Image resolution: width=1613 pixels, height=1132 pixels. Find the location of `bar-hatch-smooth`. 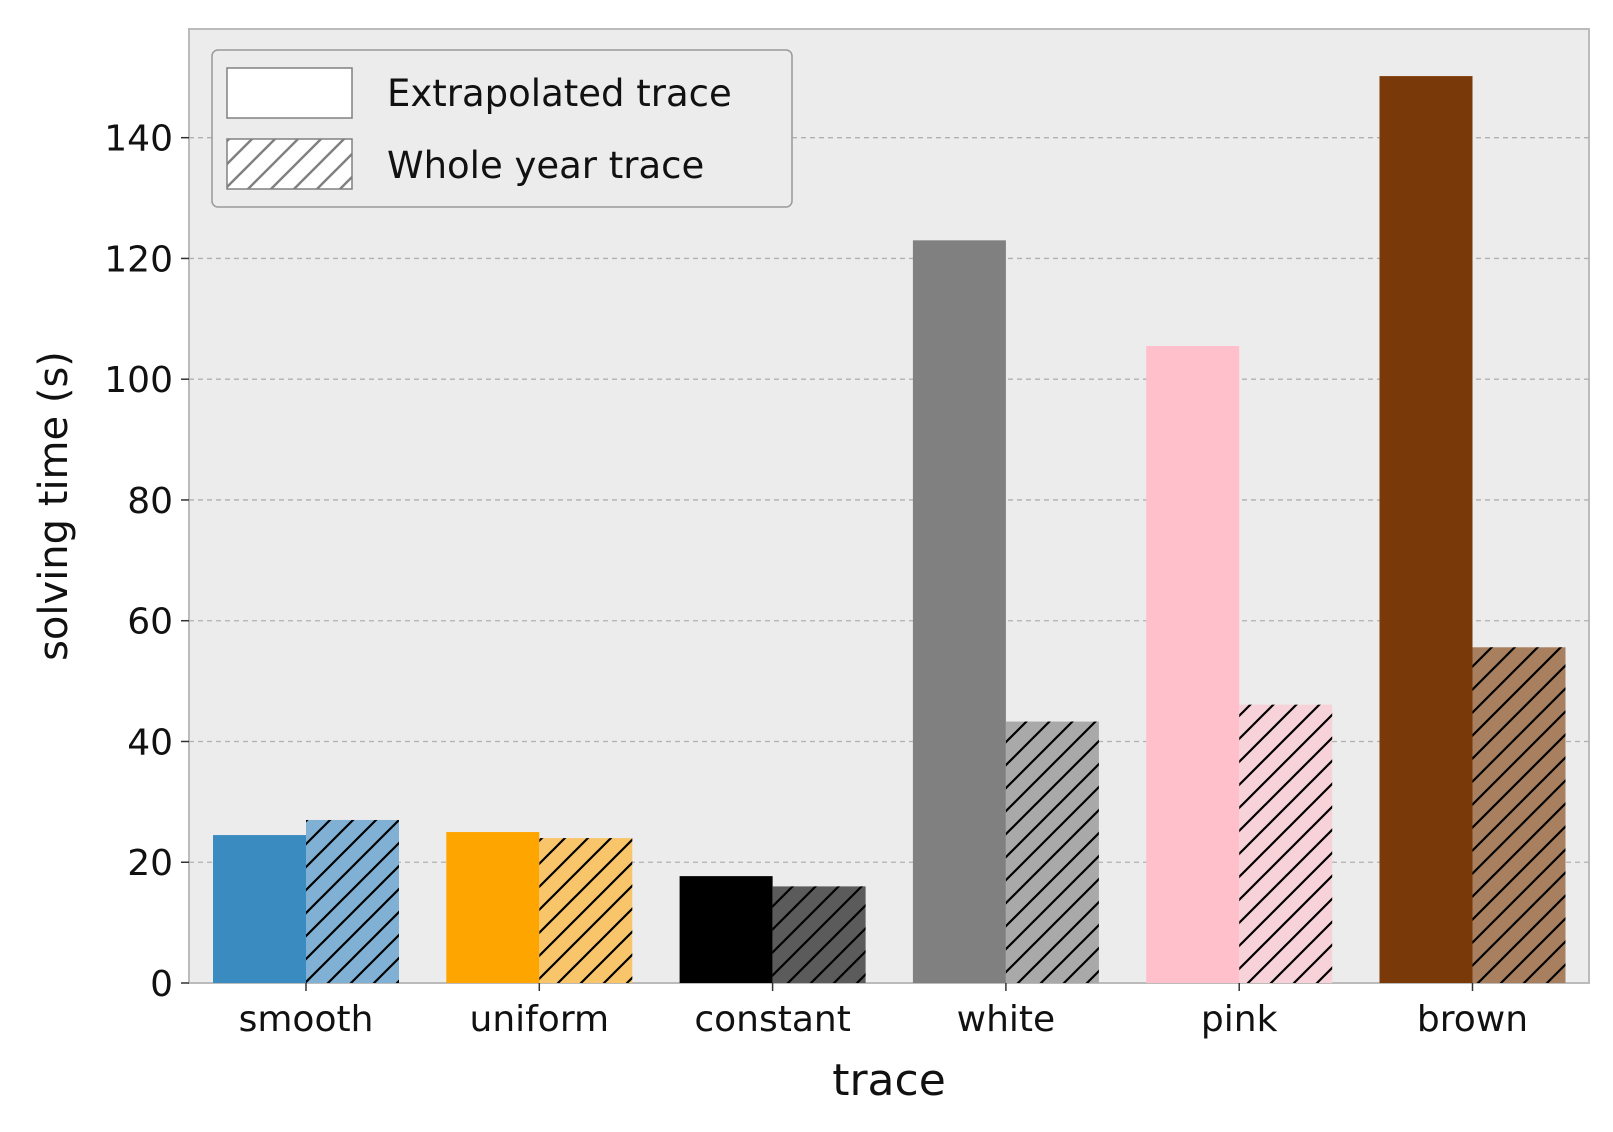

bar-hatch-smooth is located at coordinates (352, 901).